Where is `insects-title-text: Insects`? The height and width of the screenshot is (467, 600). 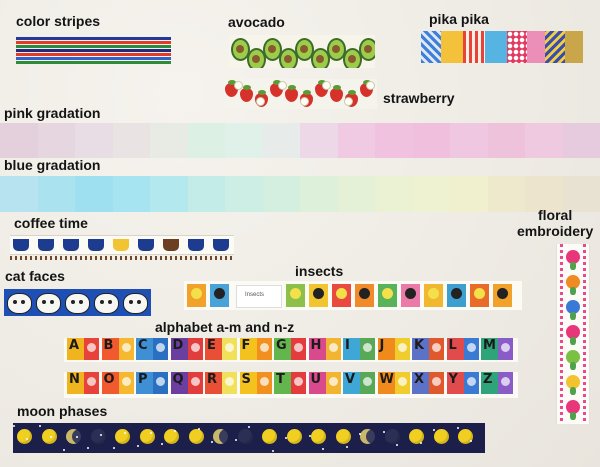 insects-title-text: Insects is located at coordinates (255, 295).